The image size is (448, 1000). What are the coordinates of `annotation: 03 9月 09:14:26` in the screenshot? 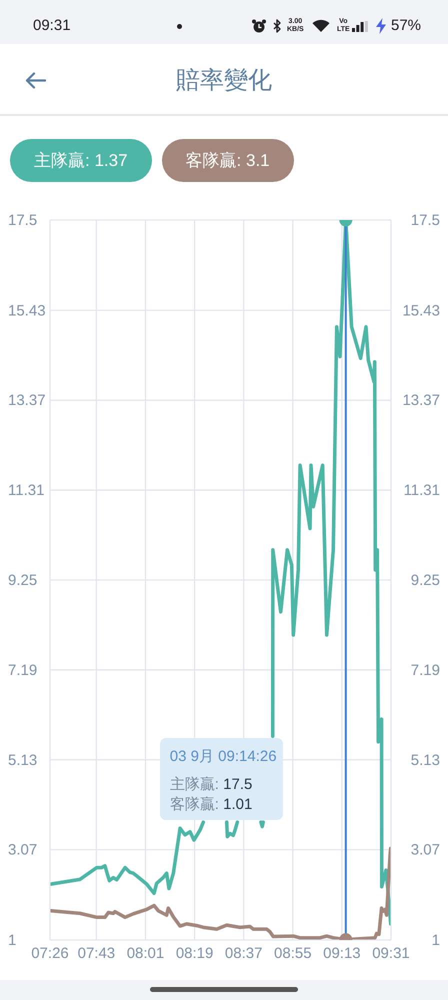 It's located at (223, 756).